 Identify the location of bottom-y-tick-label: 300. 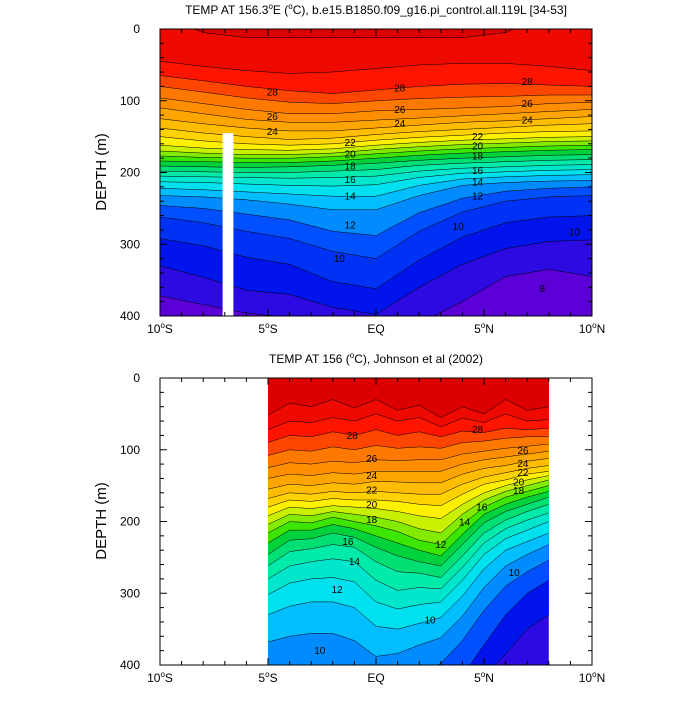
(130, 593).